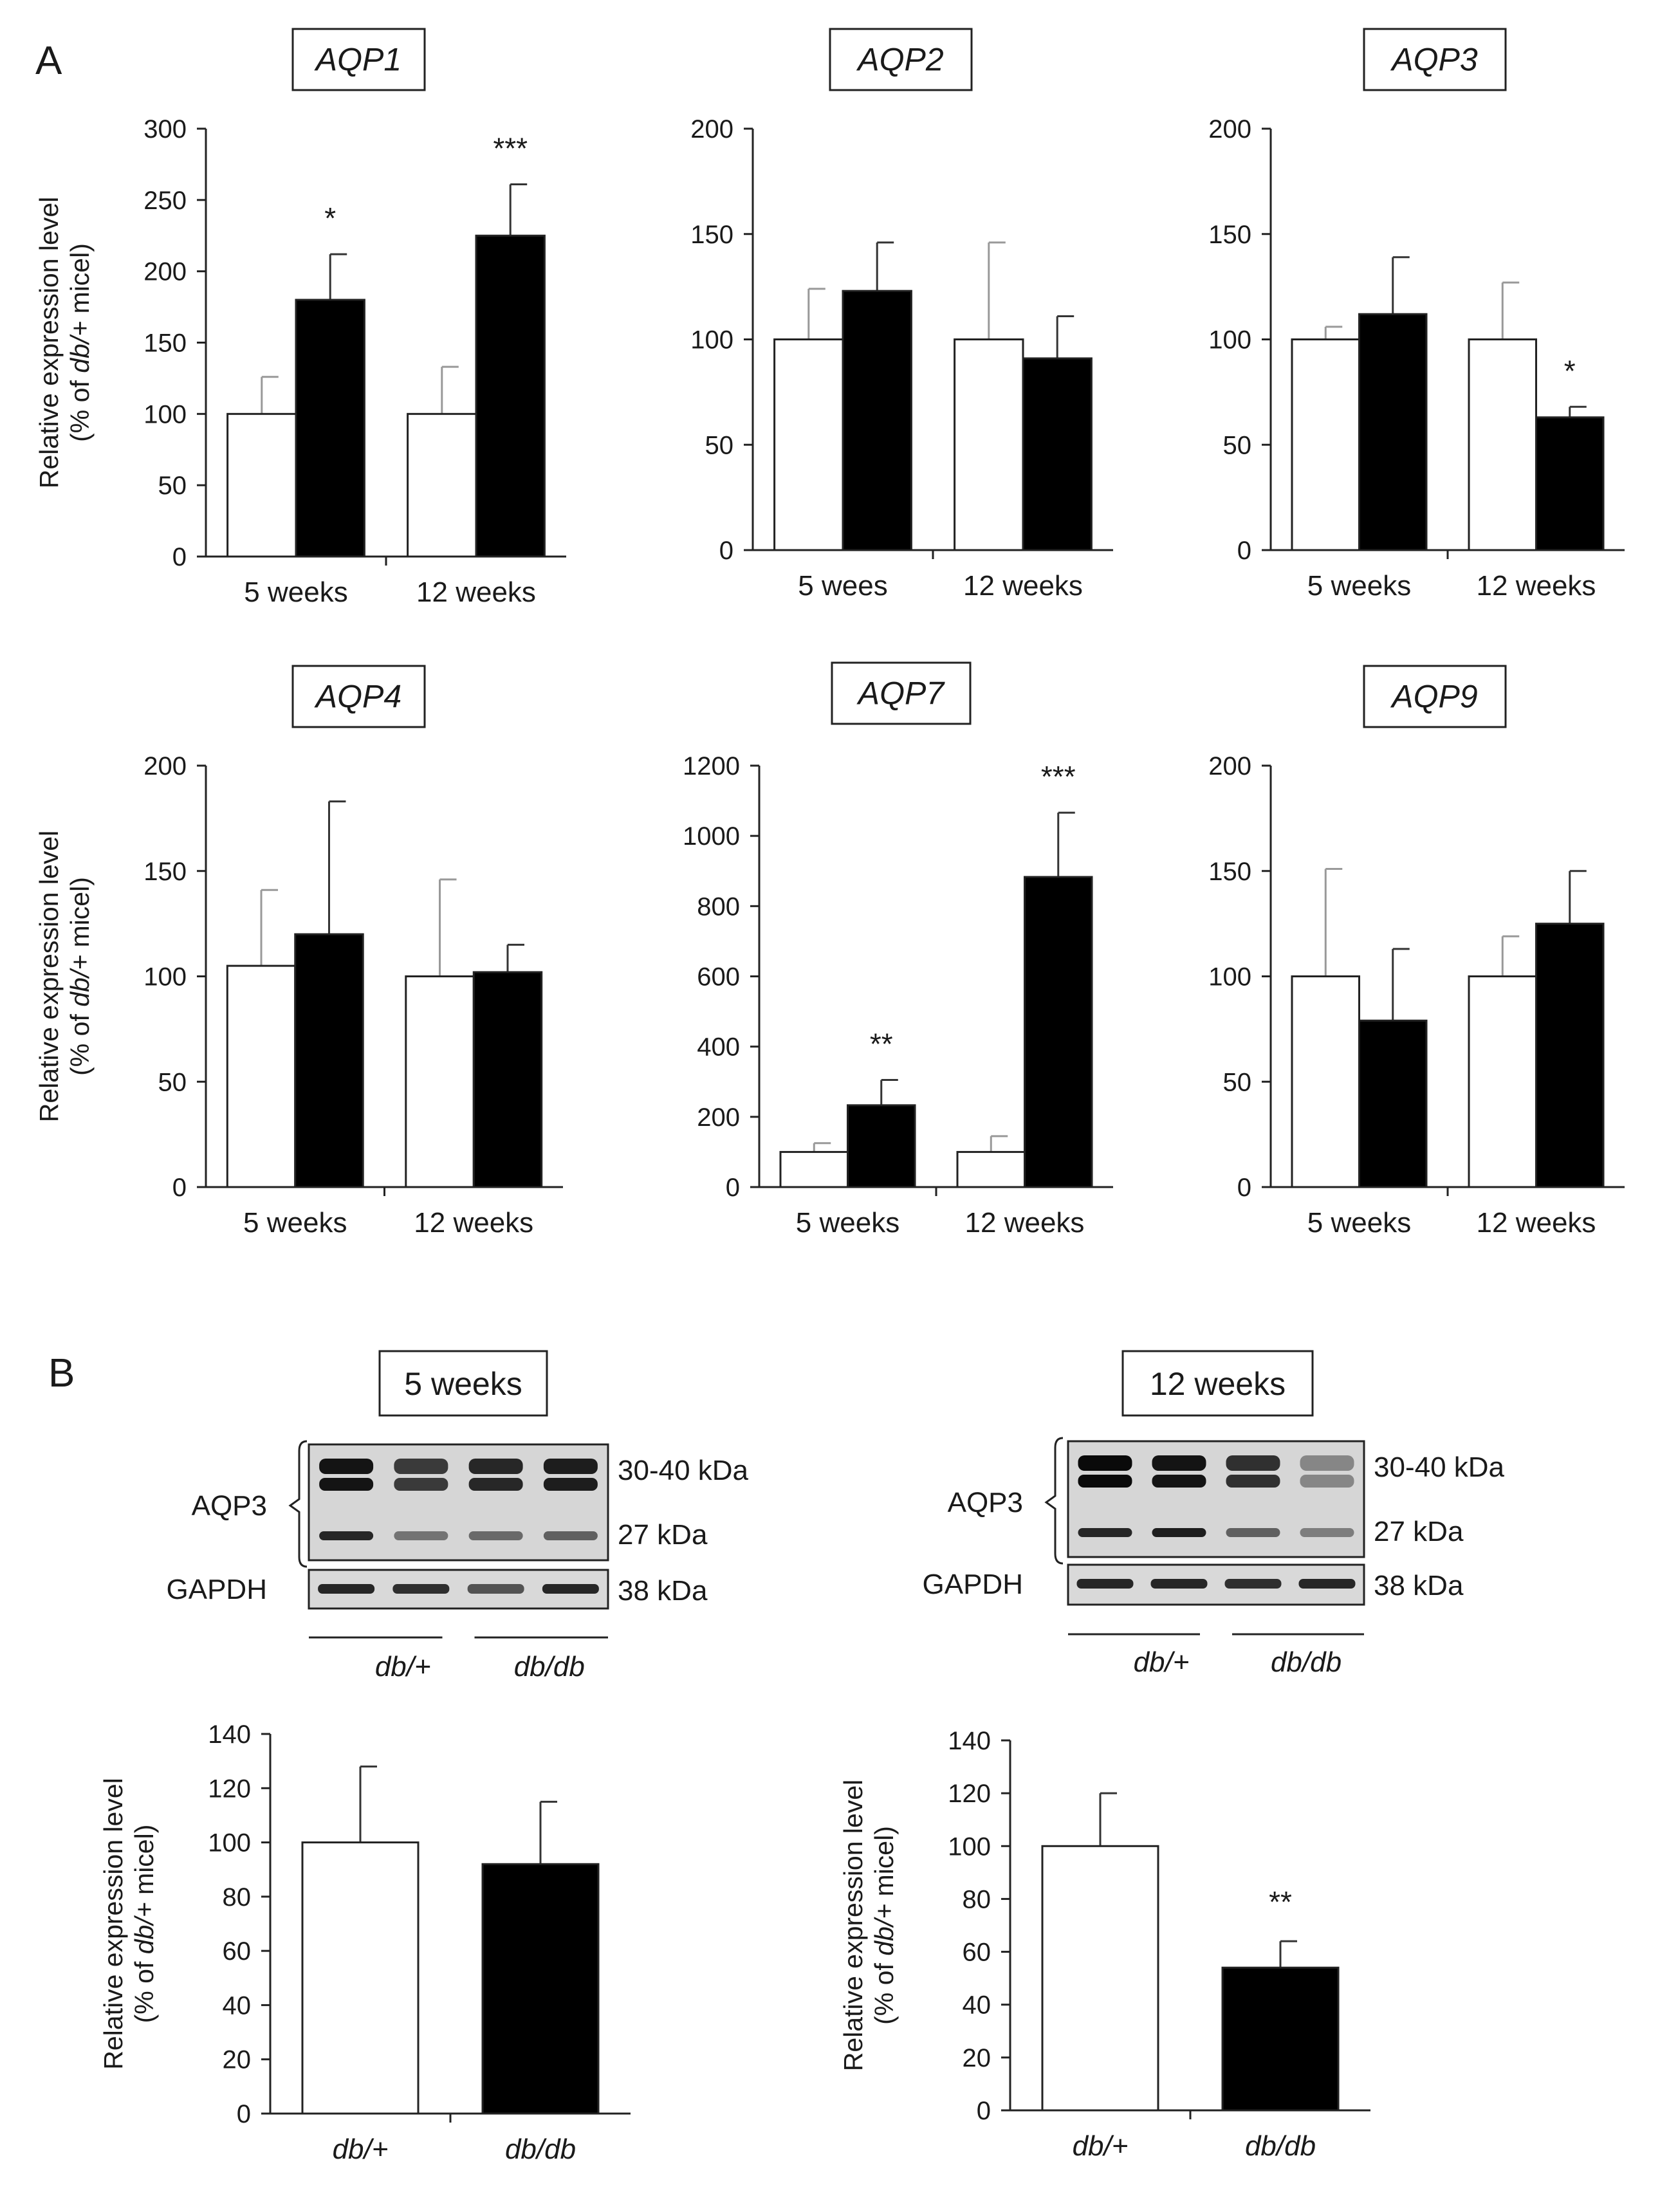 Image resolution: width=1660 pixels, height=2212 pixels. Describe the element at coordinates (357, 697) in the screenshot. I see `chart-title: AQP4` at that location.